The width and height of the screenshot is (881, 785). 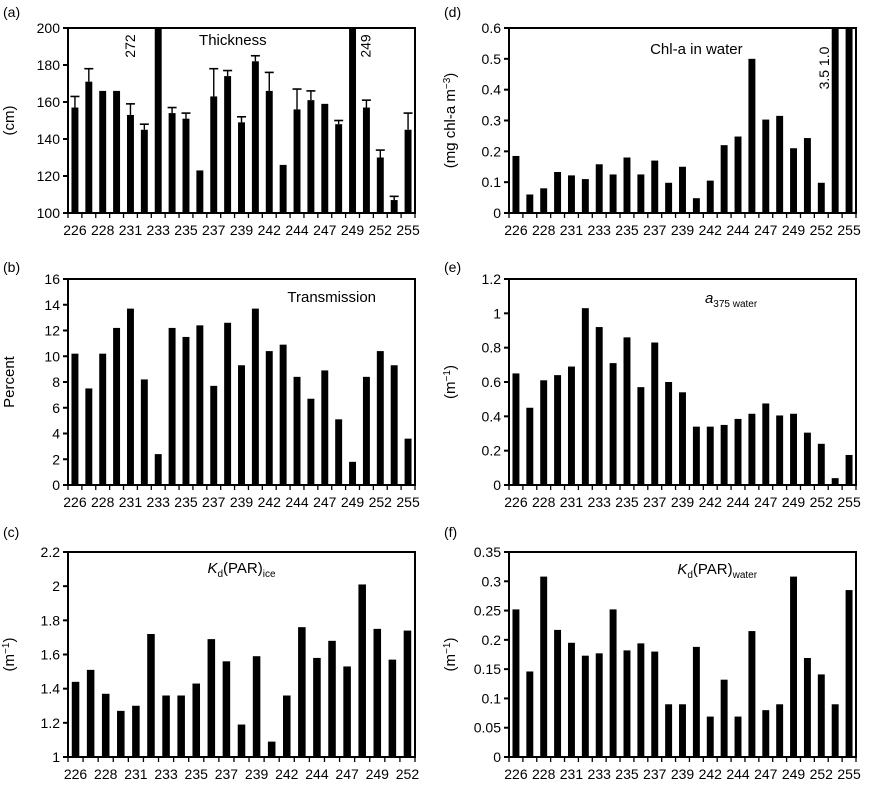 What do you see at coordinates (56, 459) in the screenshot?
I see `y-tick-label: 2` at bounding box center [56, 459].